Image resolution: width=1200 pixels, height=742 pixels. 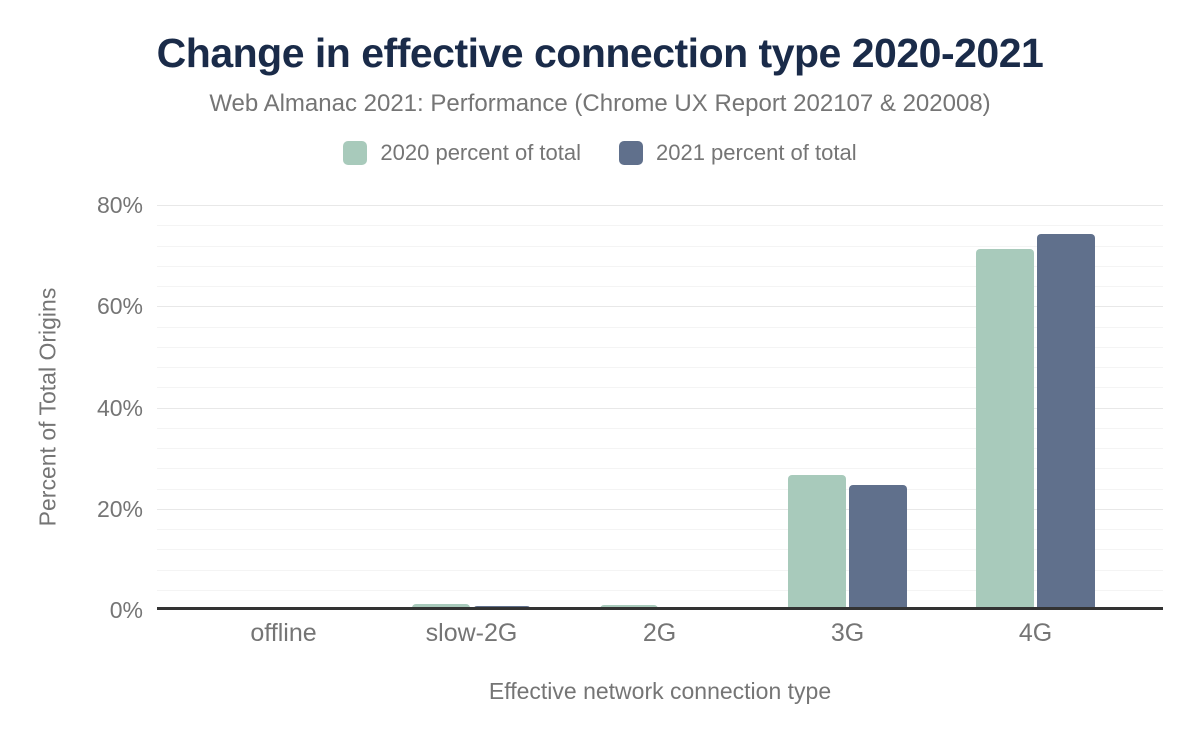 What do you see at coordinates (659, 633) in the screenshot?
I see `x-tick-label: 2G` at bounding box center [659, 633].